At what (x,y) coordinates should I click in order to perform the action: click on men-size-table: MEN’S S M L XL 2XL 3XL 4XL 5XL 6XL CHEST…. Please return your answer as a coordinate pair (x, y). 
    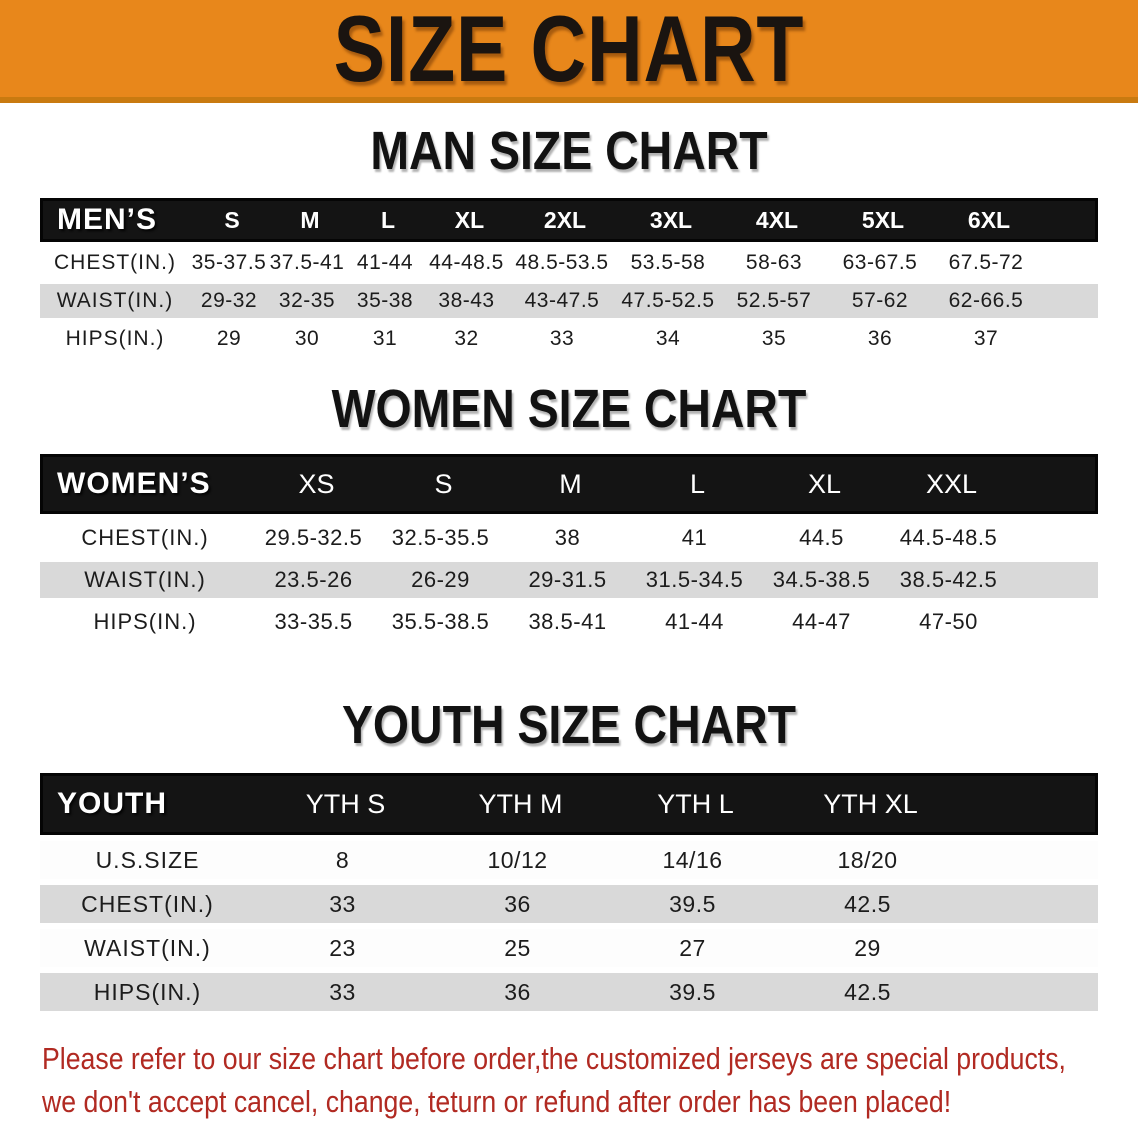
    Looking at the image, I should click on (569, 277).